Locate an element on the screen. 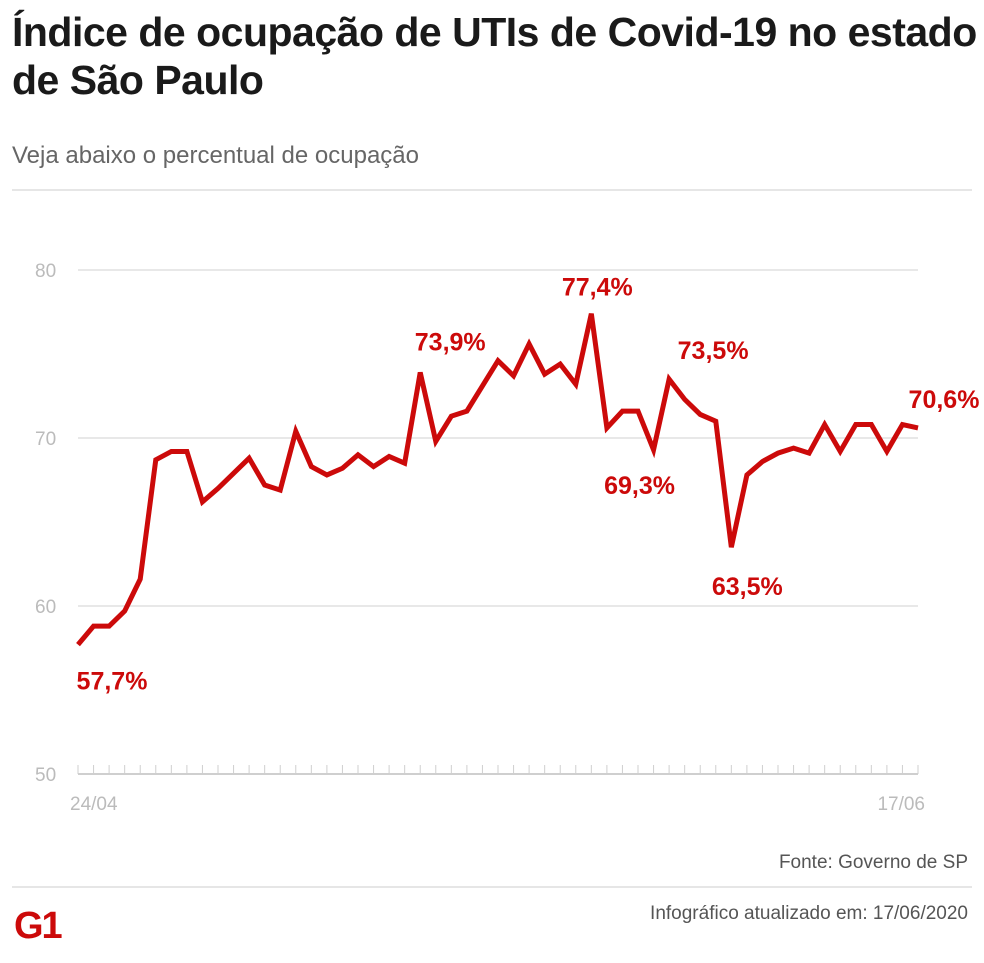 The height and width of the screenshot is (963, 984). data-label: 73,5% is located at coordinates (713, 351).